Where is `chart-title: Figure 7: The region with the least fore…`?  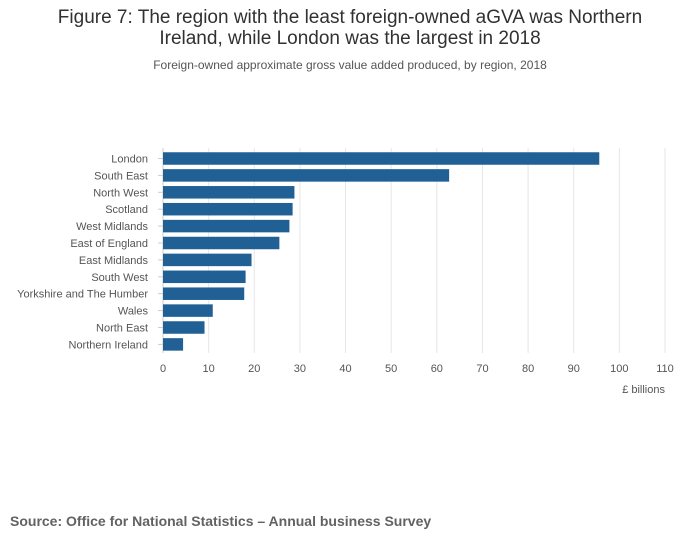 chart-title: Figure 7: The region with the least fore… is located at coordinates (350, 28).